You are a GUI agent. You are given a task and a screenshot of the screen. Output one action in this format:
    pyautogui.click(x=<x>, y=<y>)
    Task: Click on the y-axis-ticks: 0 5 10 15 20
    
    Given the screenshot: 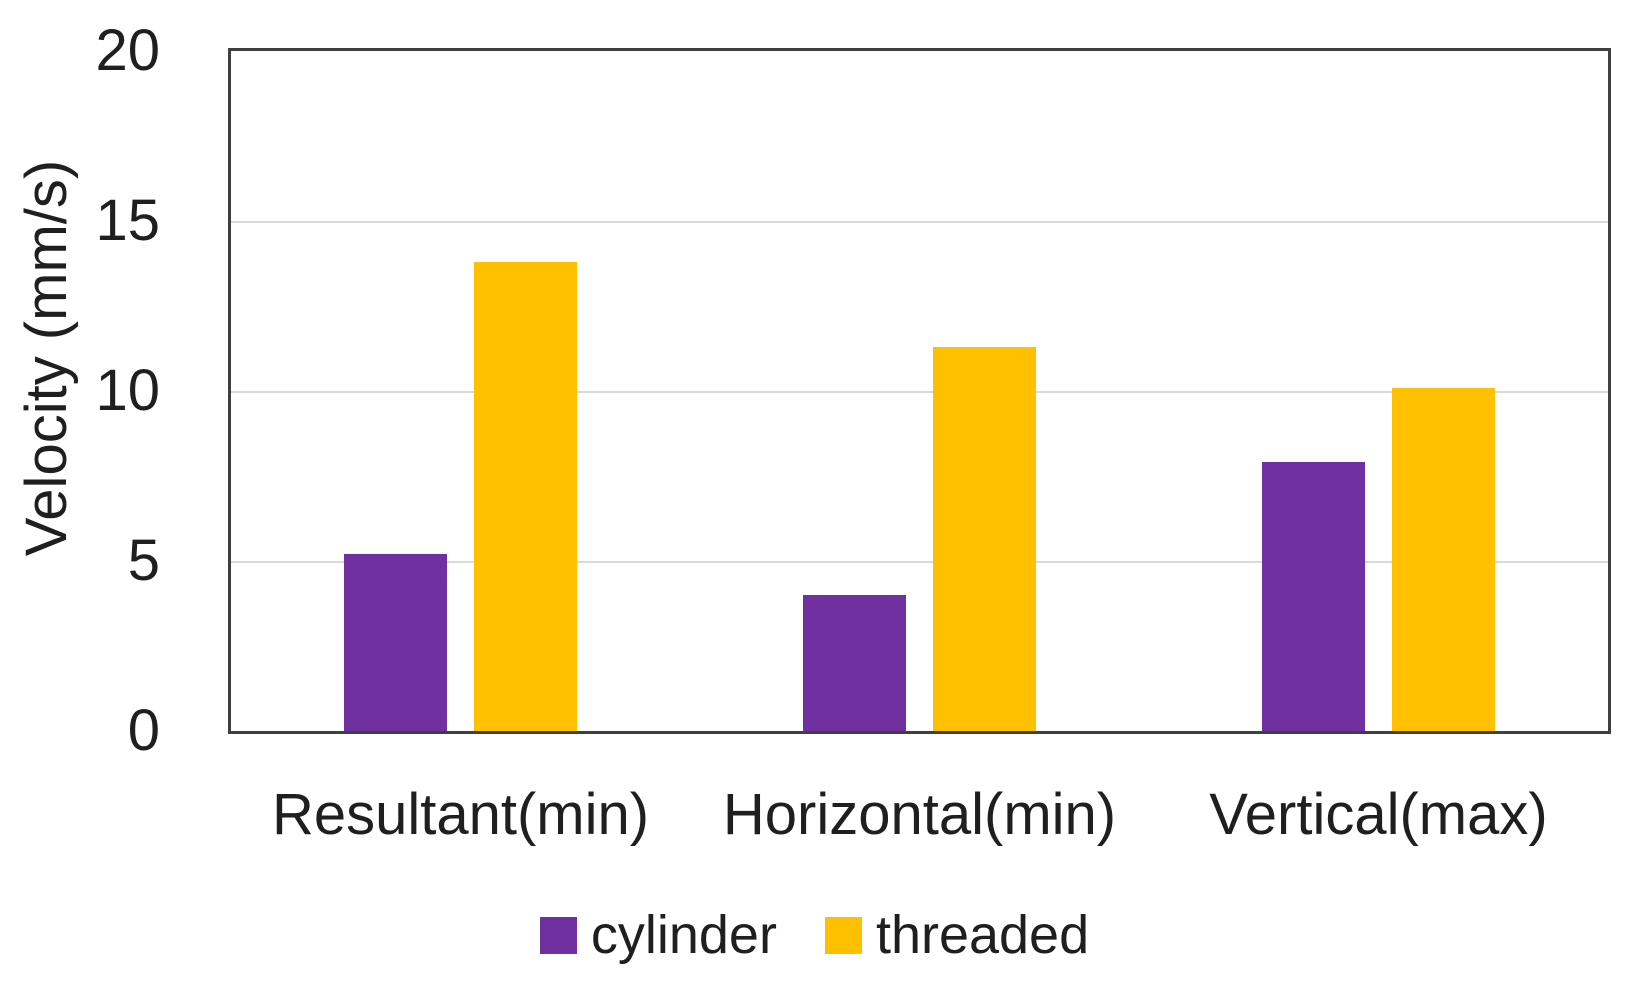 What is the action you would take?
    pyautogui.click(x=80, y=391)
    